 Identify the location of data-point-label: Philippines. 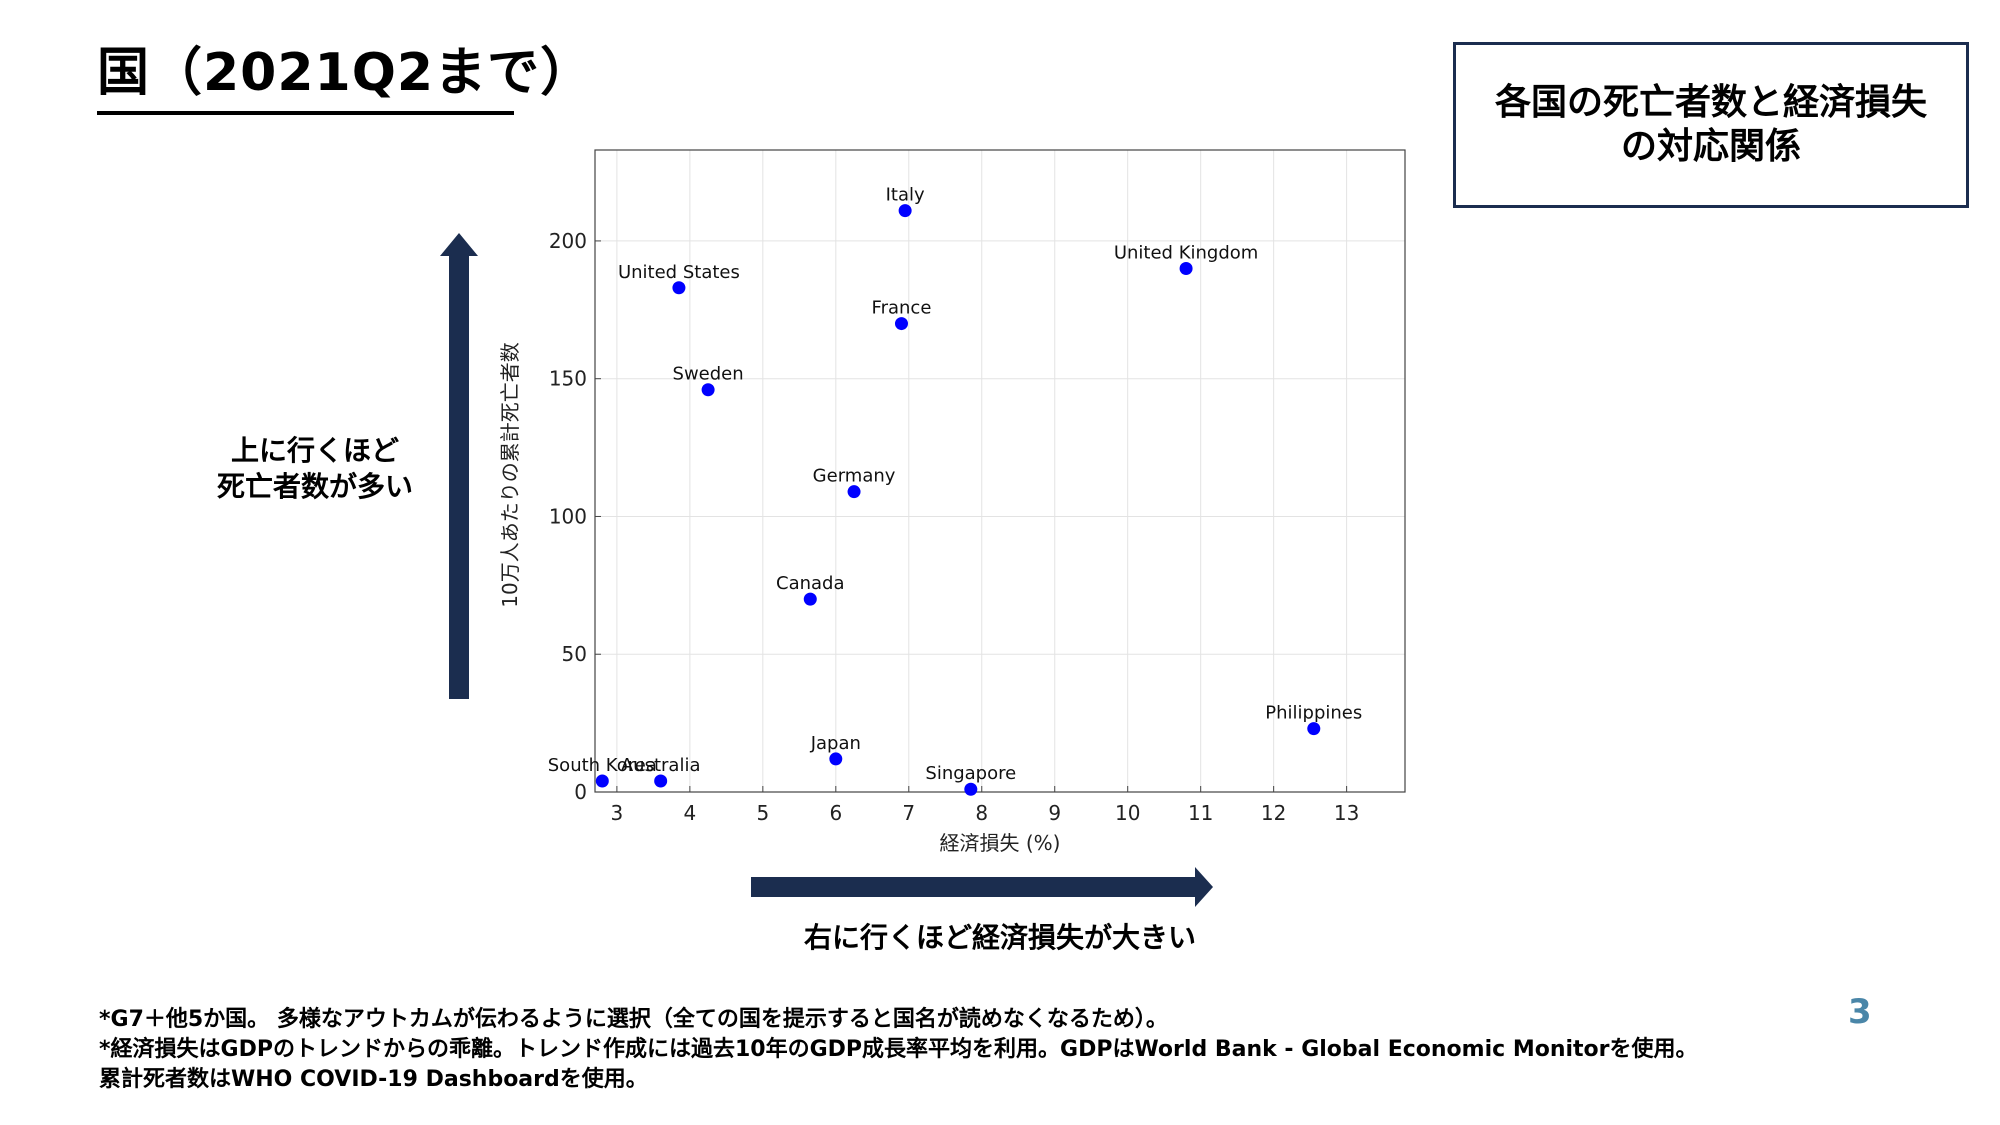
(1313, 713).